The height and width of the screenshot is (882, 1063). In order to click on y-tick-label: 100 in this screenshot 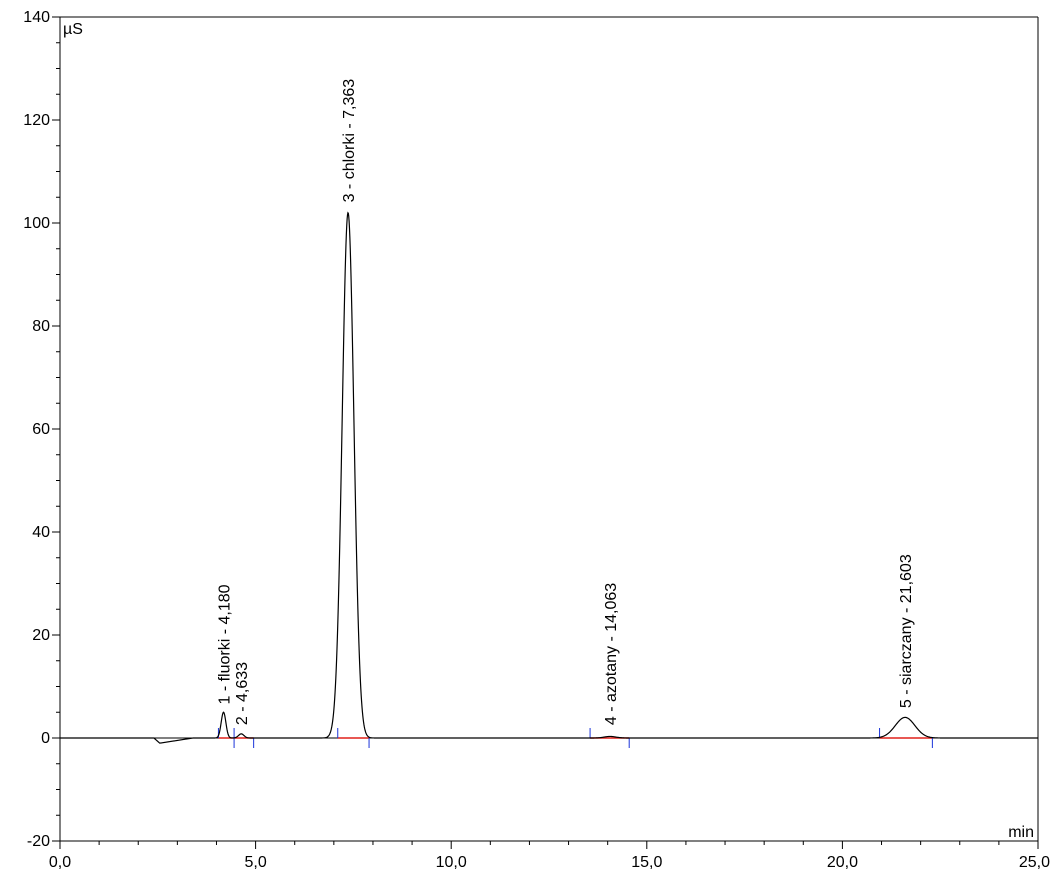, I will do `click(36, 223)`.